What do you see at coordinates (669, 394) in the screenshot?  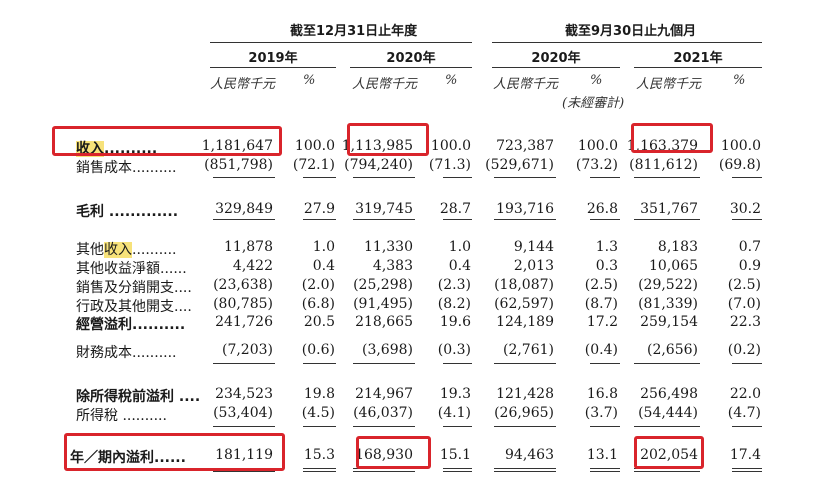 I see `table-cell: 256,498` at bounding box center [669, 394].